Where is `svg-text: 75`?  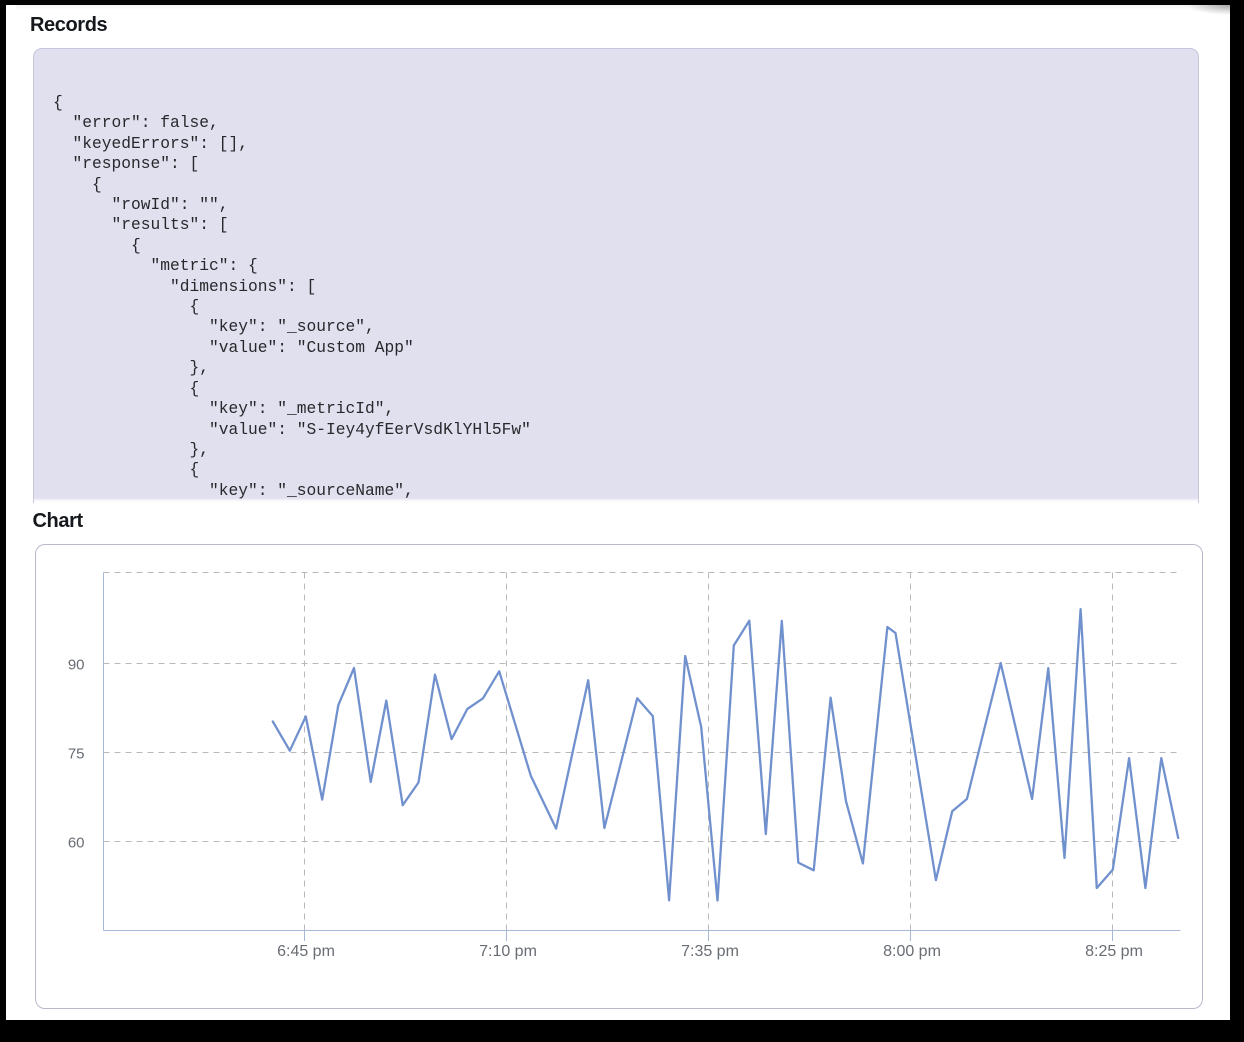
svg-text: 75 is located at coordinates (76, 753).